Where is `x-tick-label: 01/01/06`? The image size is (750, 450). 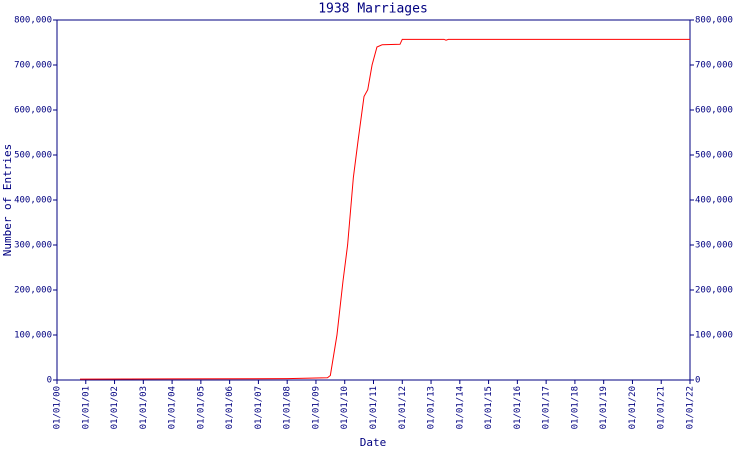 x-tick-label: 01/01/06 is located at coordinates (230, 407).